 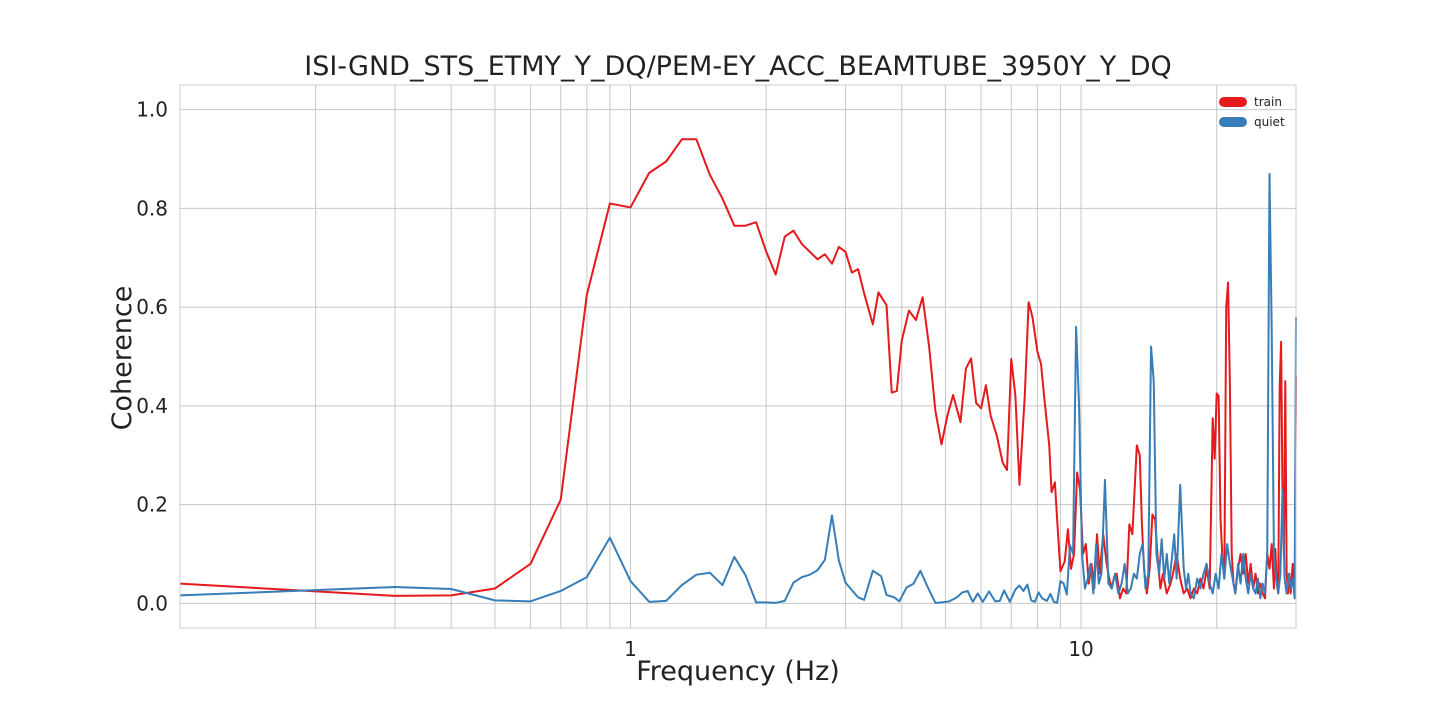 I want to click on y-tick-label: 1.0, so click(x=152, y=110).